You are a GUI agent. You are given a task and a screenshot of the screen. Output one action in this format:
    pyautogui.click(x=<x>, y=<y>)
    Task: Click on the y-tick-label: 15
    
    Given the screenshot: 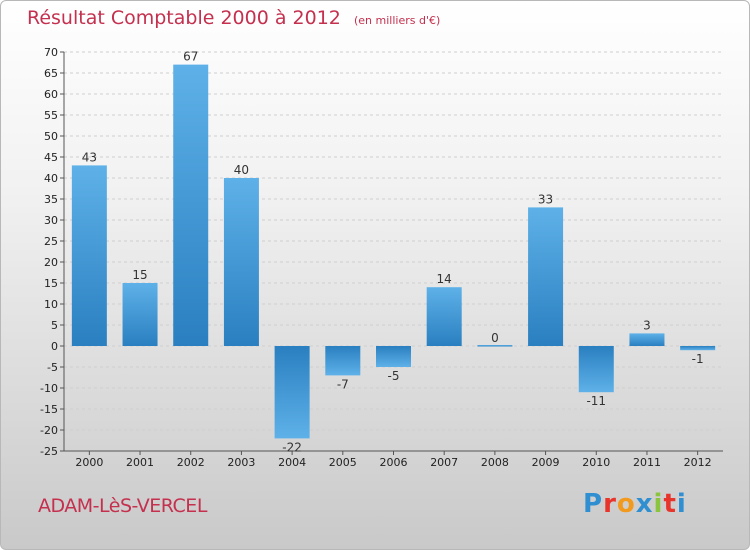 What is the action you would take?
    pyautogui.click(x=51, y=283)
    